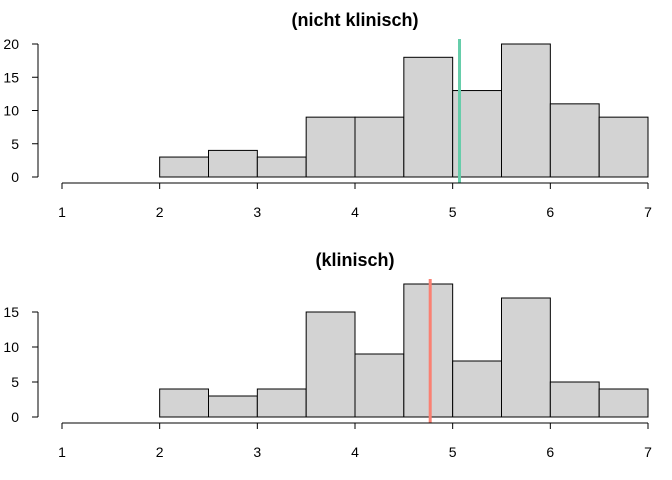 This screenshot has width=672, height=480. I want to click on panel-title: (nicht klinisch), so click(354, 20).